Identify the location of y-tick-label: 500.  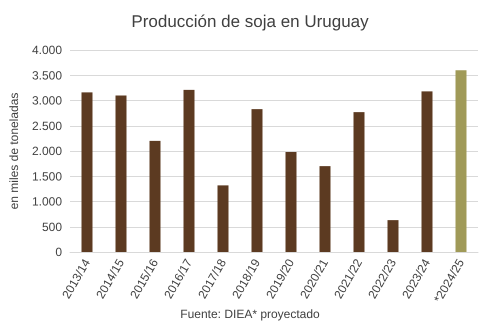
(52, 227).